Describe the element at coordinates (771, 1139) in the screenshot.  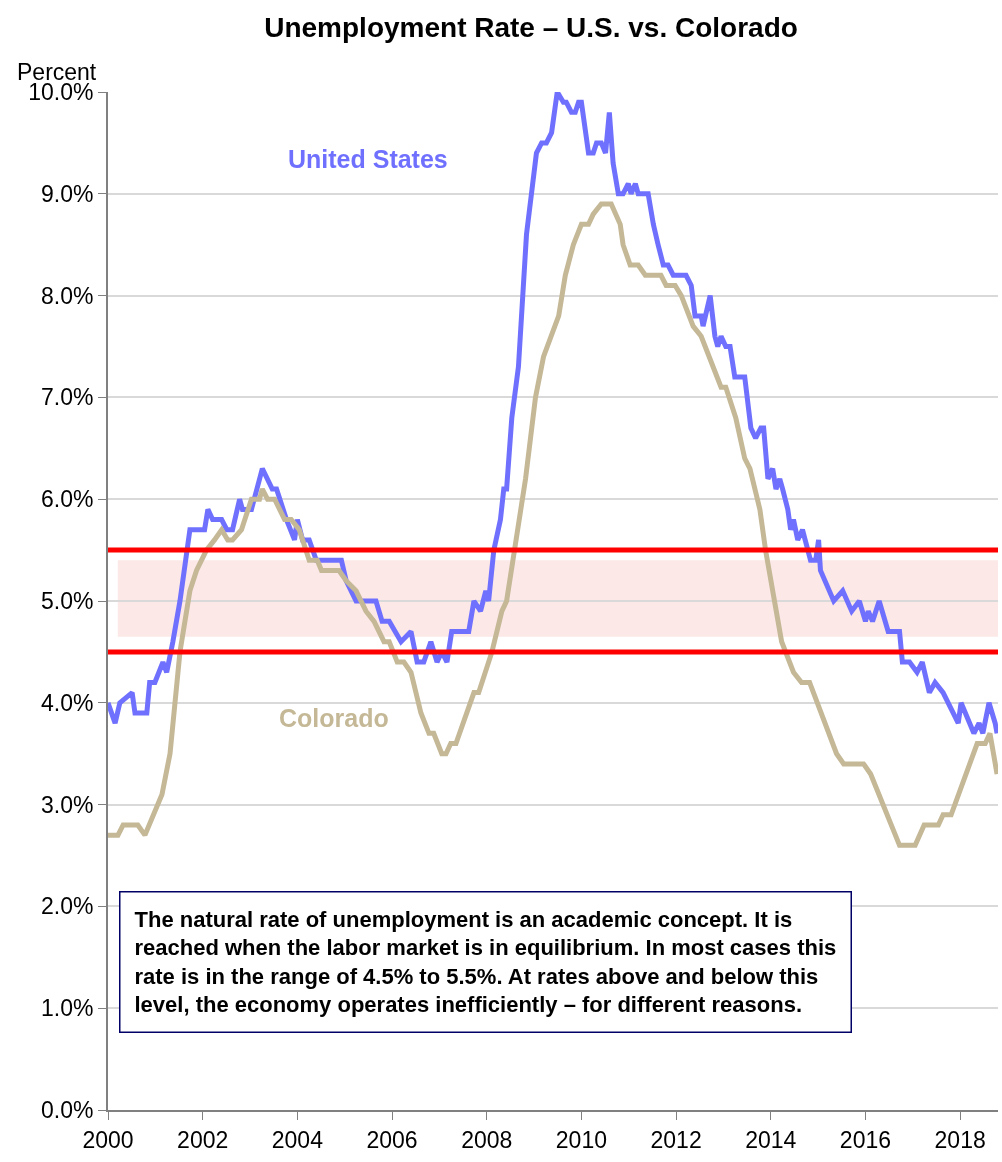
I see `x-tick-label: 2014` at that location.